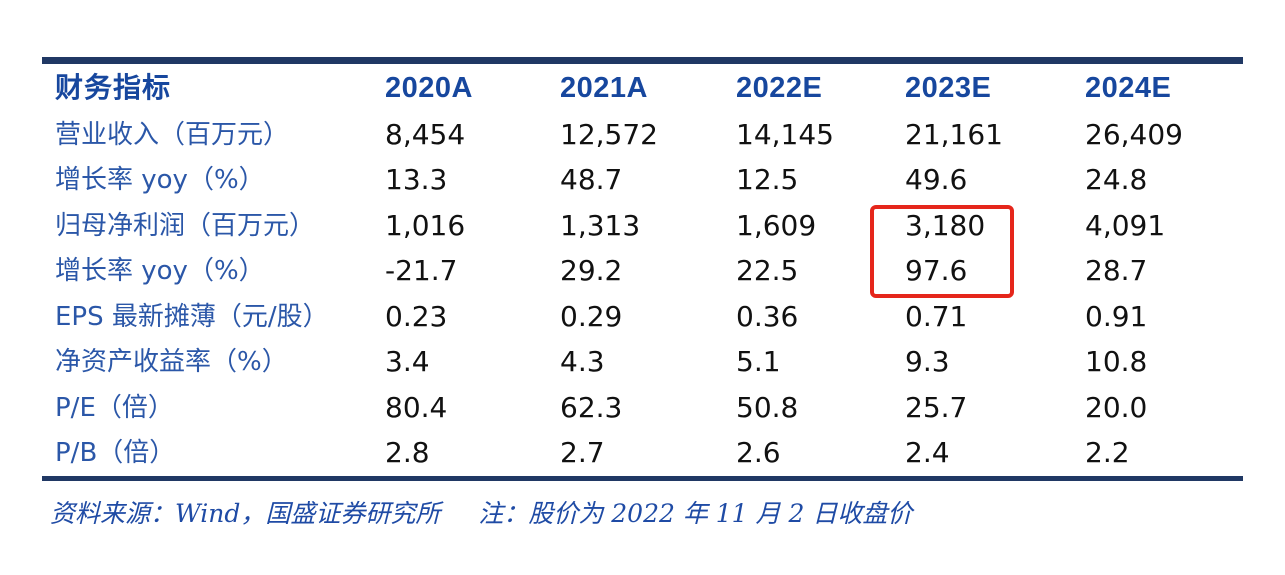 The image size is (1285, 575). I want to click on value-cell: 49.6, so click(936, 180).